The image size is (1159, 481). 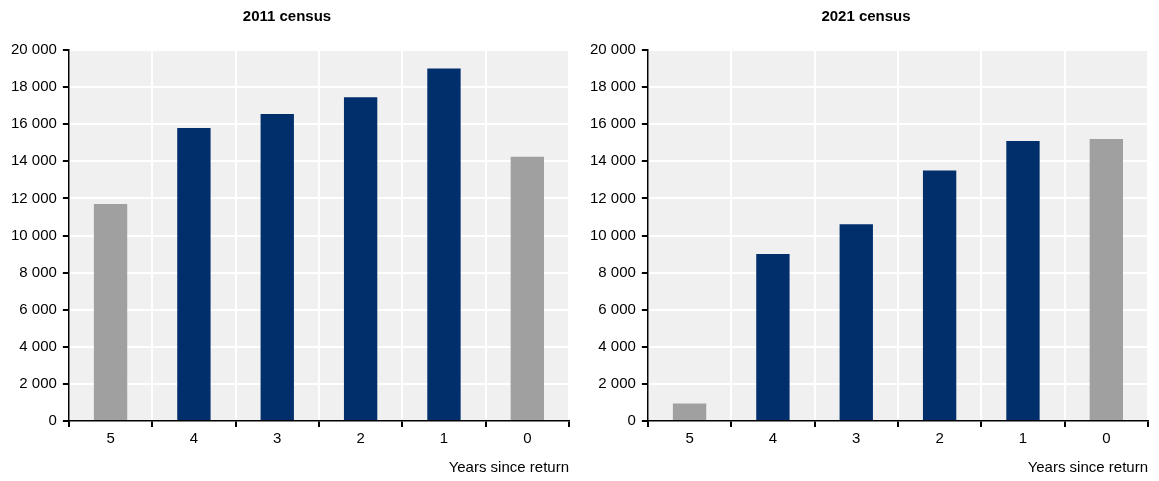 What do you see at coordinates (287, 16) in the screenshot?
I see `chart-title: 2011 census` at bounding box center [287, 16].